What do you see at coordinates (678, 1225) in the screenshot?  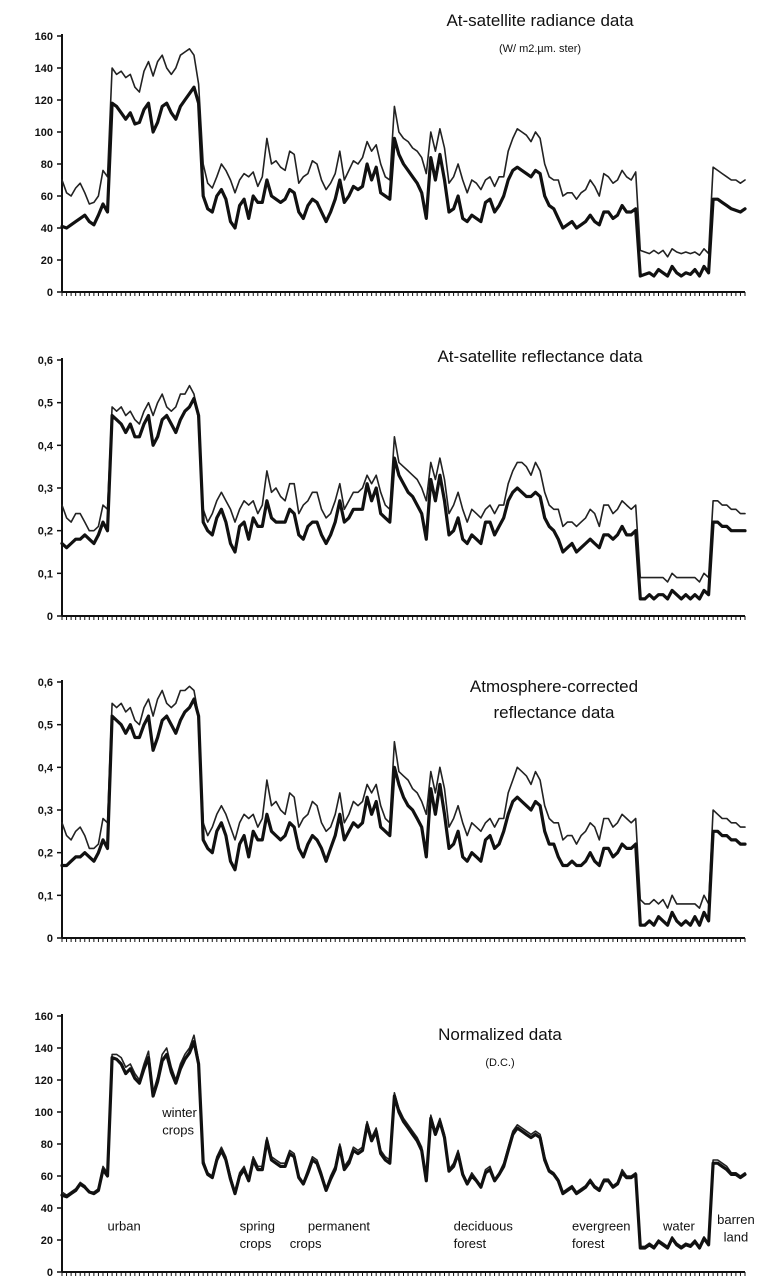 I see `class-label: water` at bounding box center [678, 1225].